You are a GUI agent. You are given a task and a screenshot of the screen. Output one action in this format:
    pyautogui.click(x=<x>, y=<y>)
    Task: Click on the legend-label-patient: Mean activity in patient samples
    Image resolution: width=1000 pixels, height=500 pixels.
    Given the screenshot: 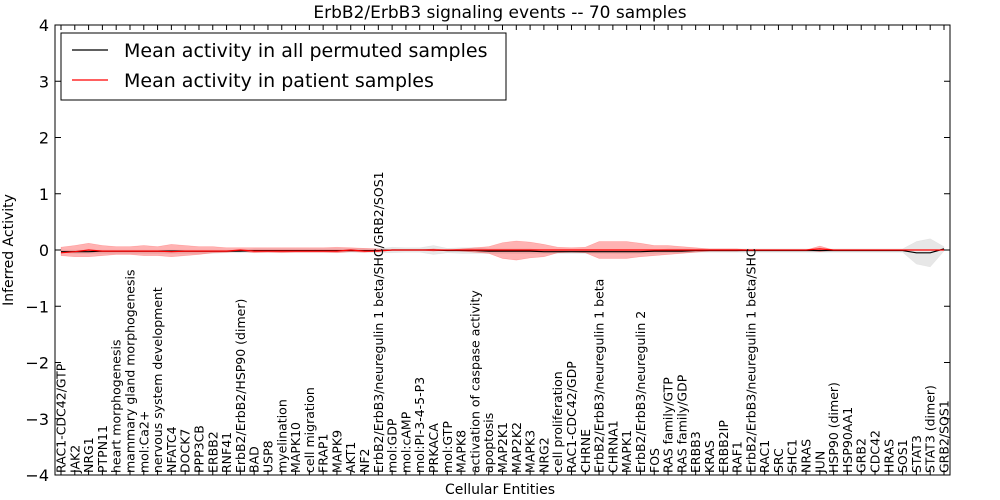 What is the action you would take?
    pyautogui.click(x=279, y=81)
    